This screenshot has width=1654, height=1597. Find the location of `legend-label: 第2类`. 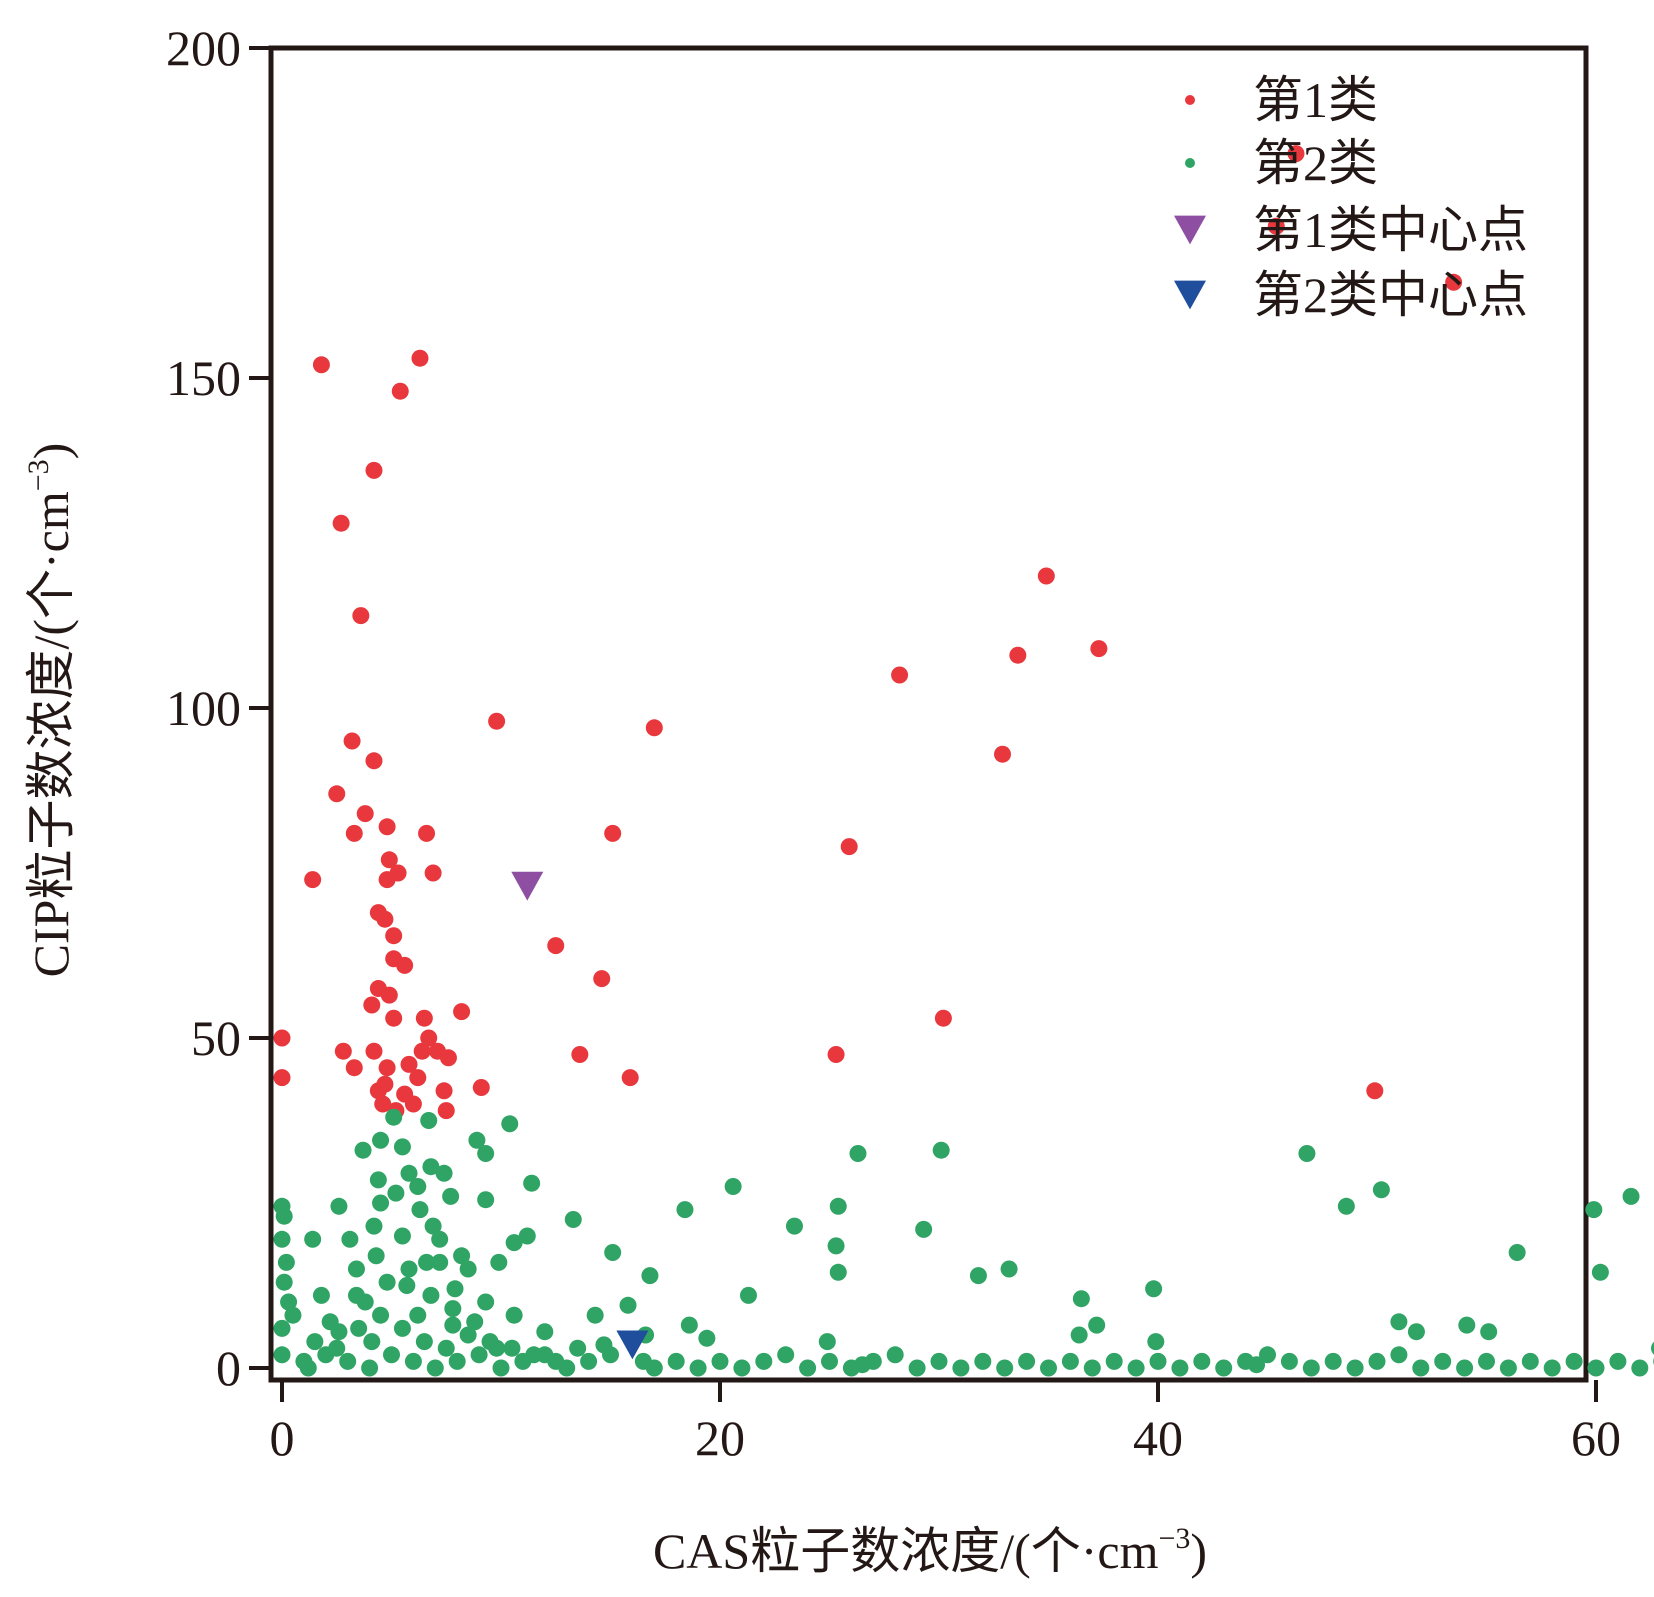

legend-label: 第2类 is located at coordinates (1315, 163).